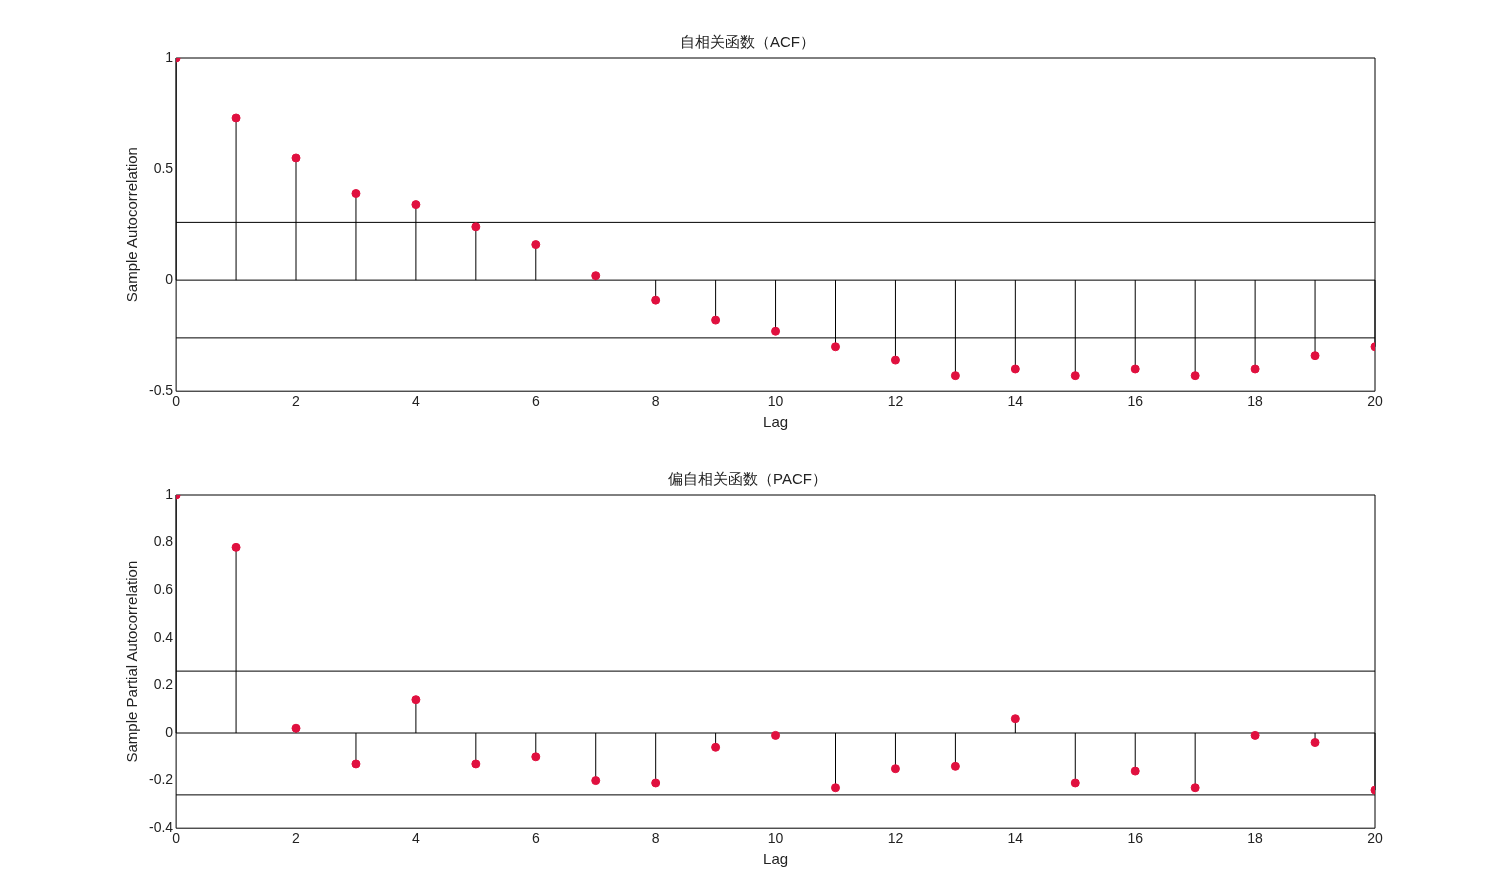 The width and height of the screenshot is (1500, 875). I want to click on y-tick-label: -0.4, so click(161, 827).